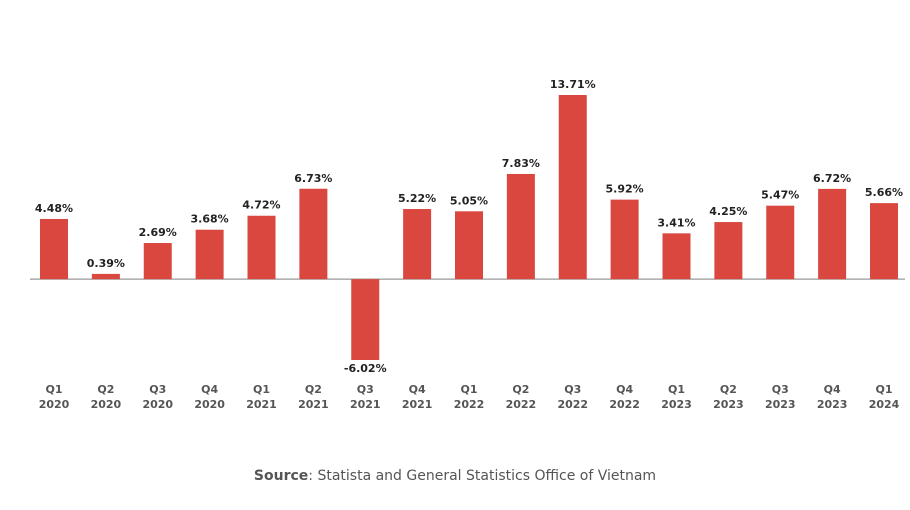 This screenshot has height=510, width=910. Describe the element at coordinates (728, 211) in the screenshot. I see `value-label: 4.25%` at that location.